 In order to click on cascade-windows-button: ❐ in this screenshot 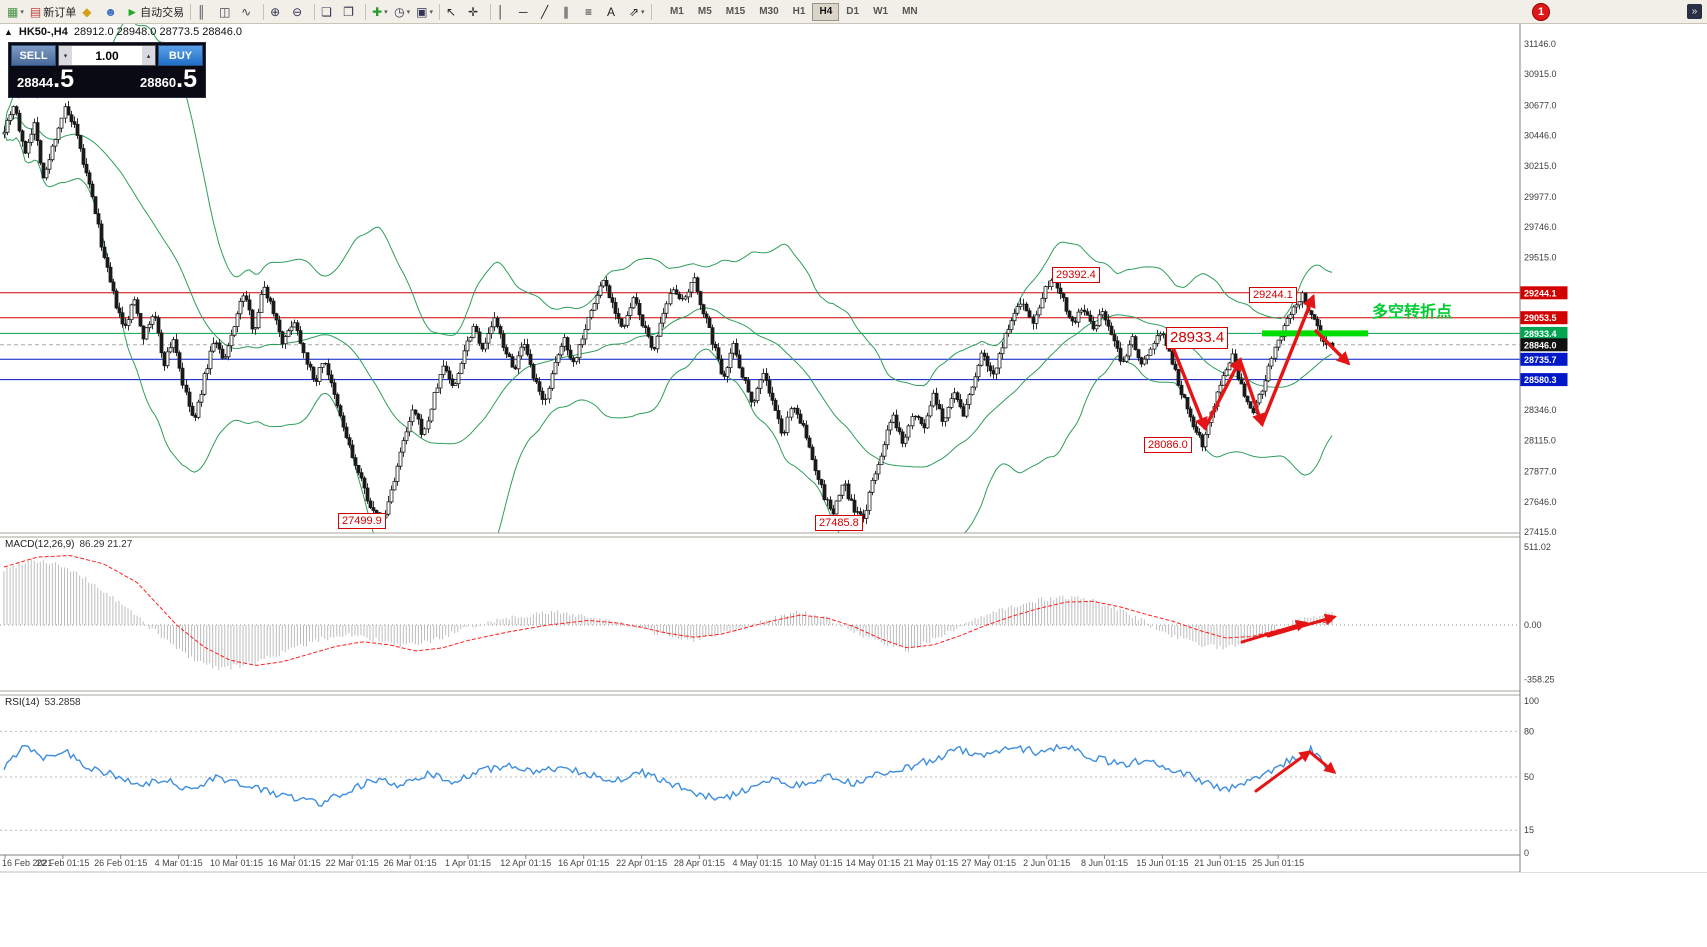, I will do `click(351, 12)`.